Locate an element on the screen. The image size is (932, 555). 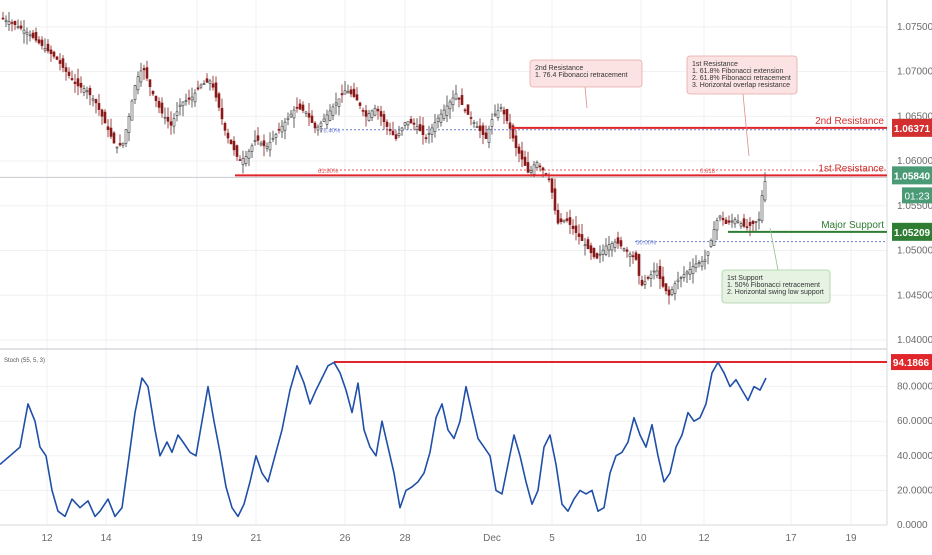
resistance-2-label: 2nd Resistance is located at coordinates (849, 121).